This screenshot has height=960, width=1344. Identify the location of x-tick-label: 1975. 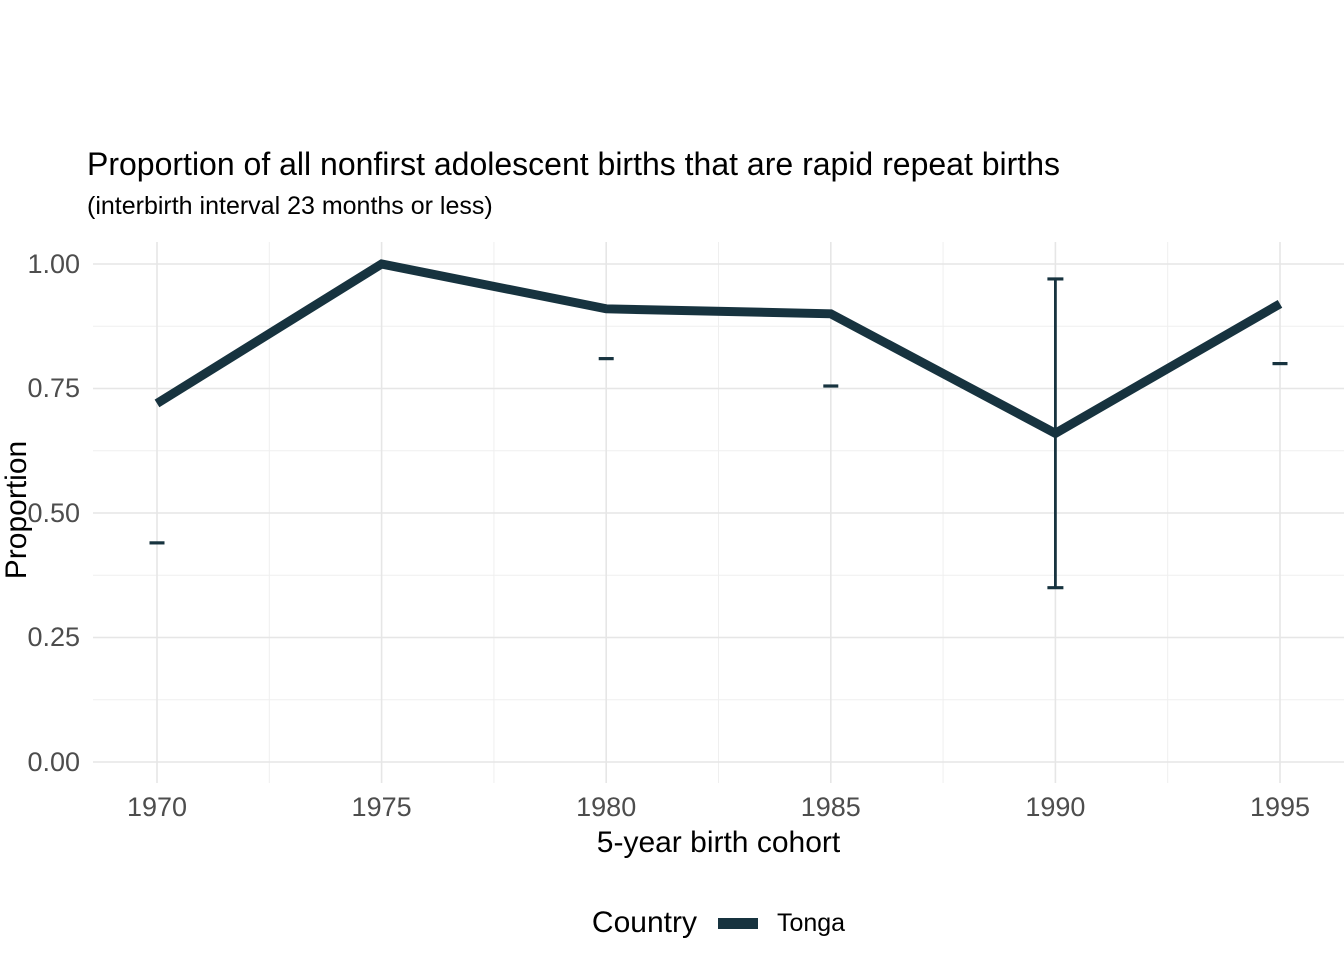
(381, 807).